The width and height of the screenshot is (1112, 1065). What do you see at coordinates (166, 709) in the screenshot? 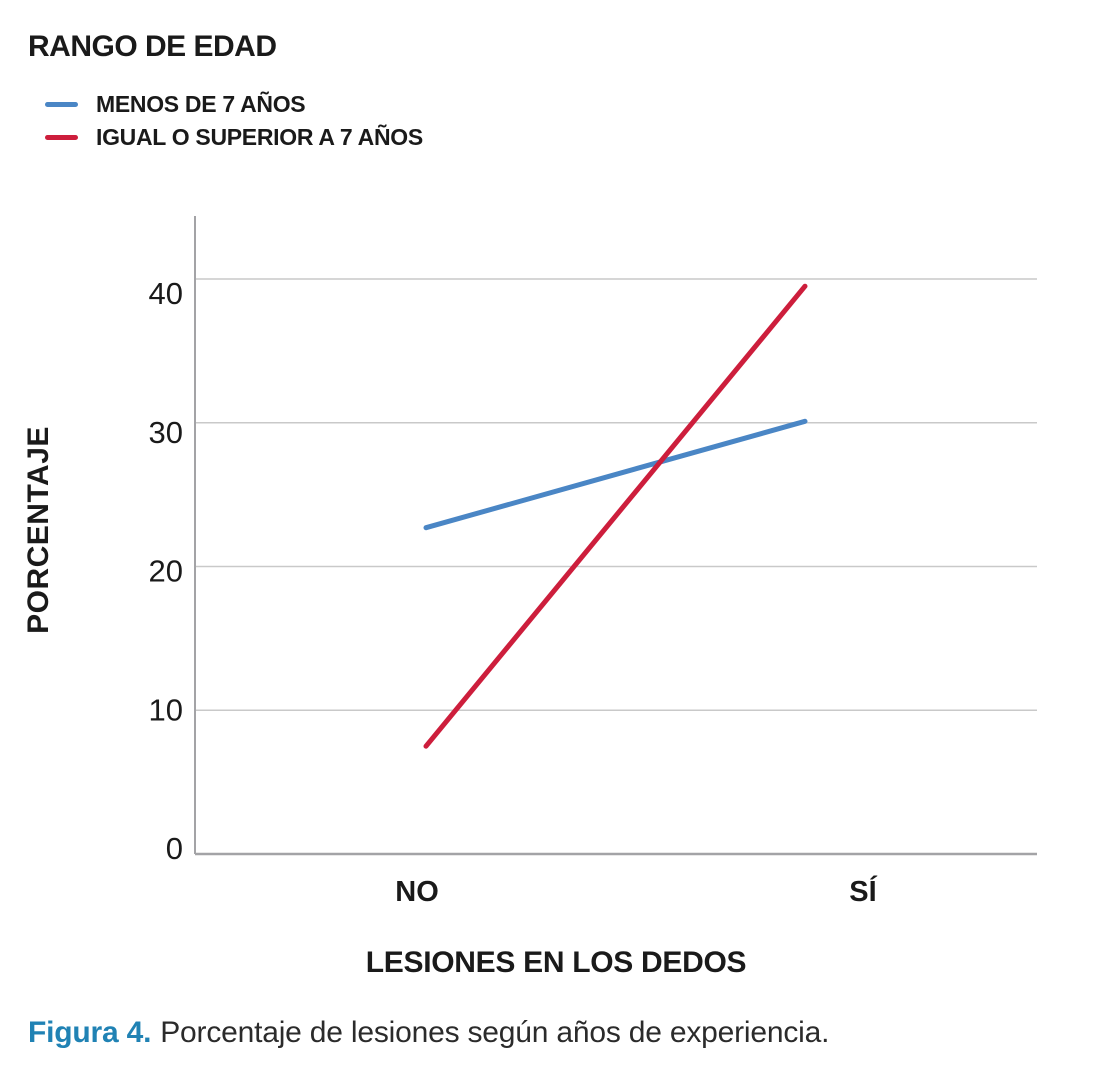
I see `y-tick-label-10: 10` at bounding box center [166, 709].